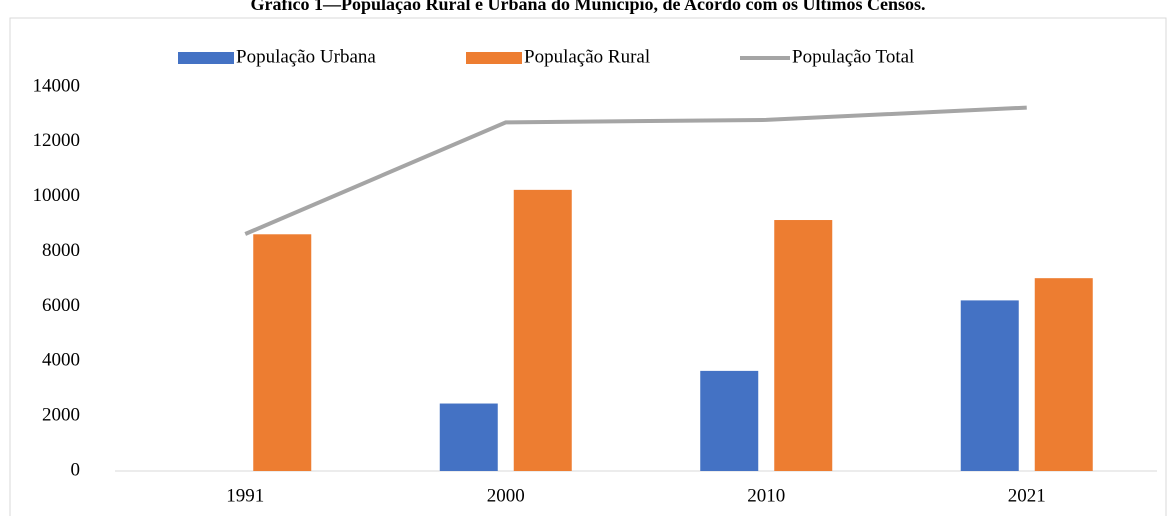  What do you see at coordinates (76, 469) in the screenshot?
I see `y-tick-label: 0` at bounding box center [76, 469].